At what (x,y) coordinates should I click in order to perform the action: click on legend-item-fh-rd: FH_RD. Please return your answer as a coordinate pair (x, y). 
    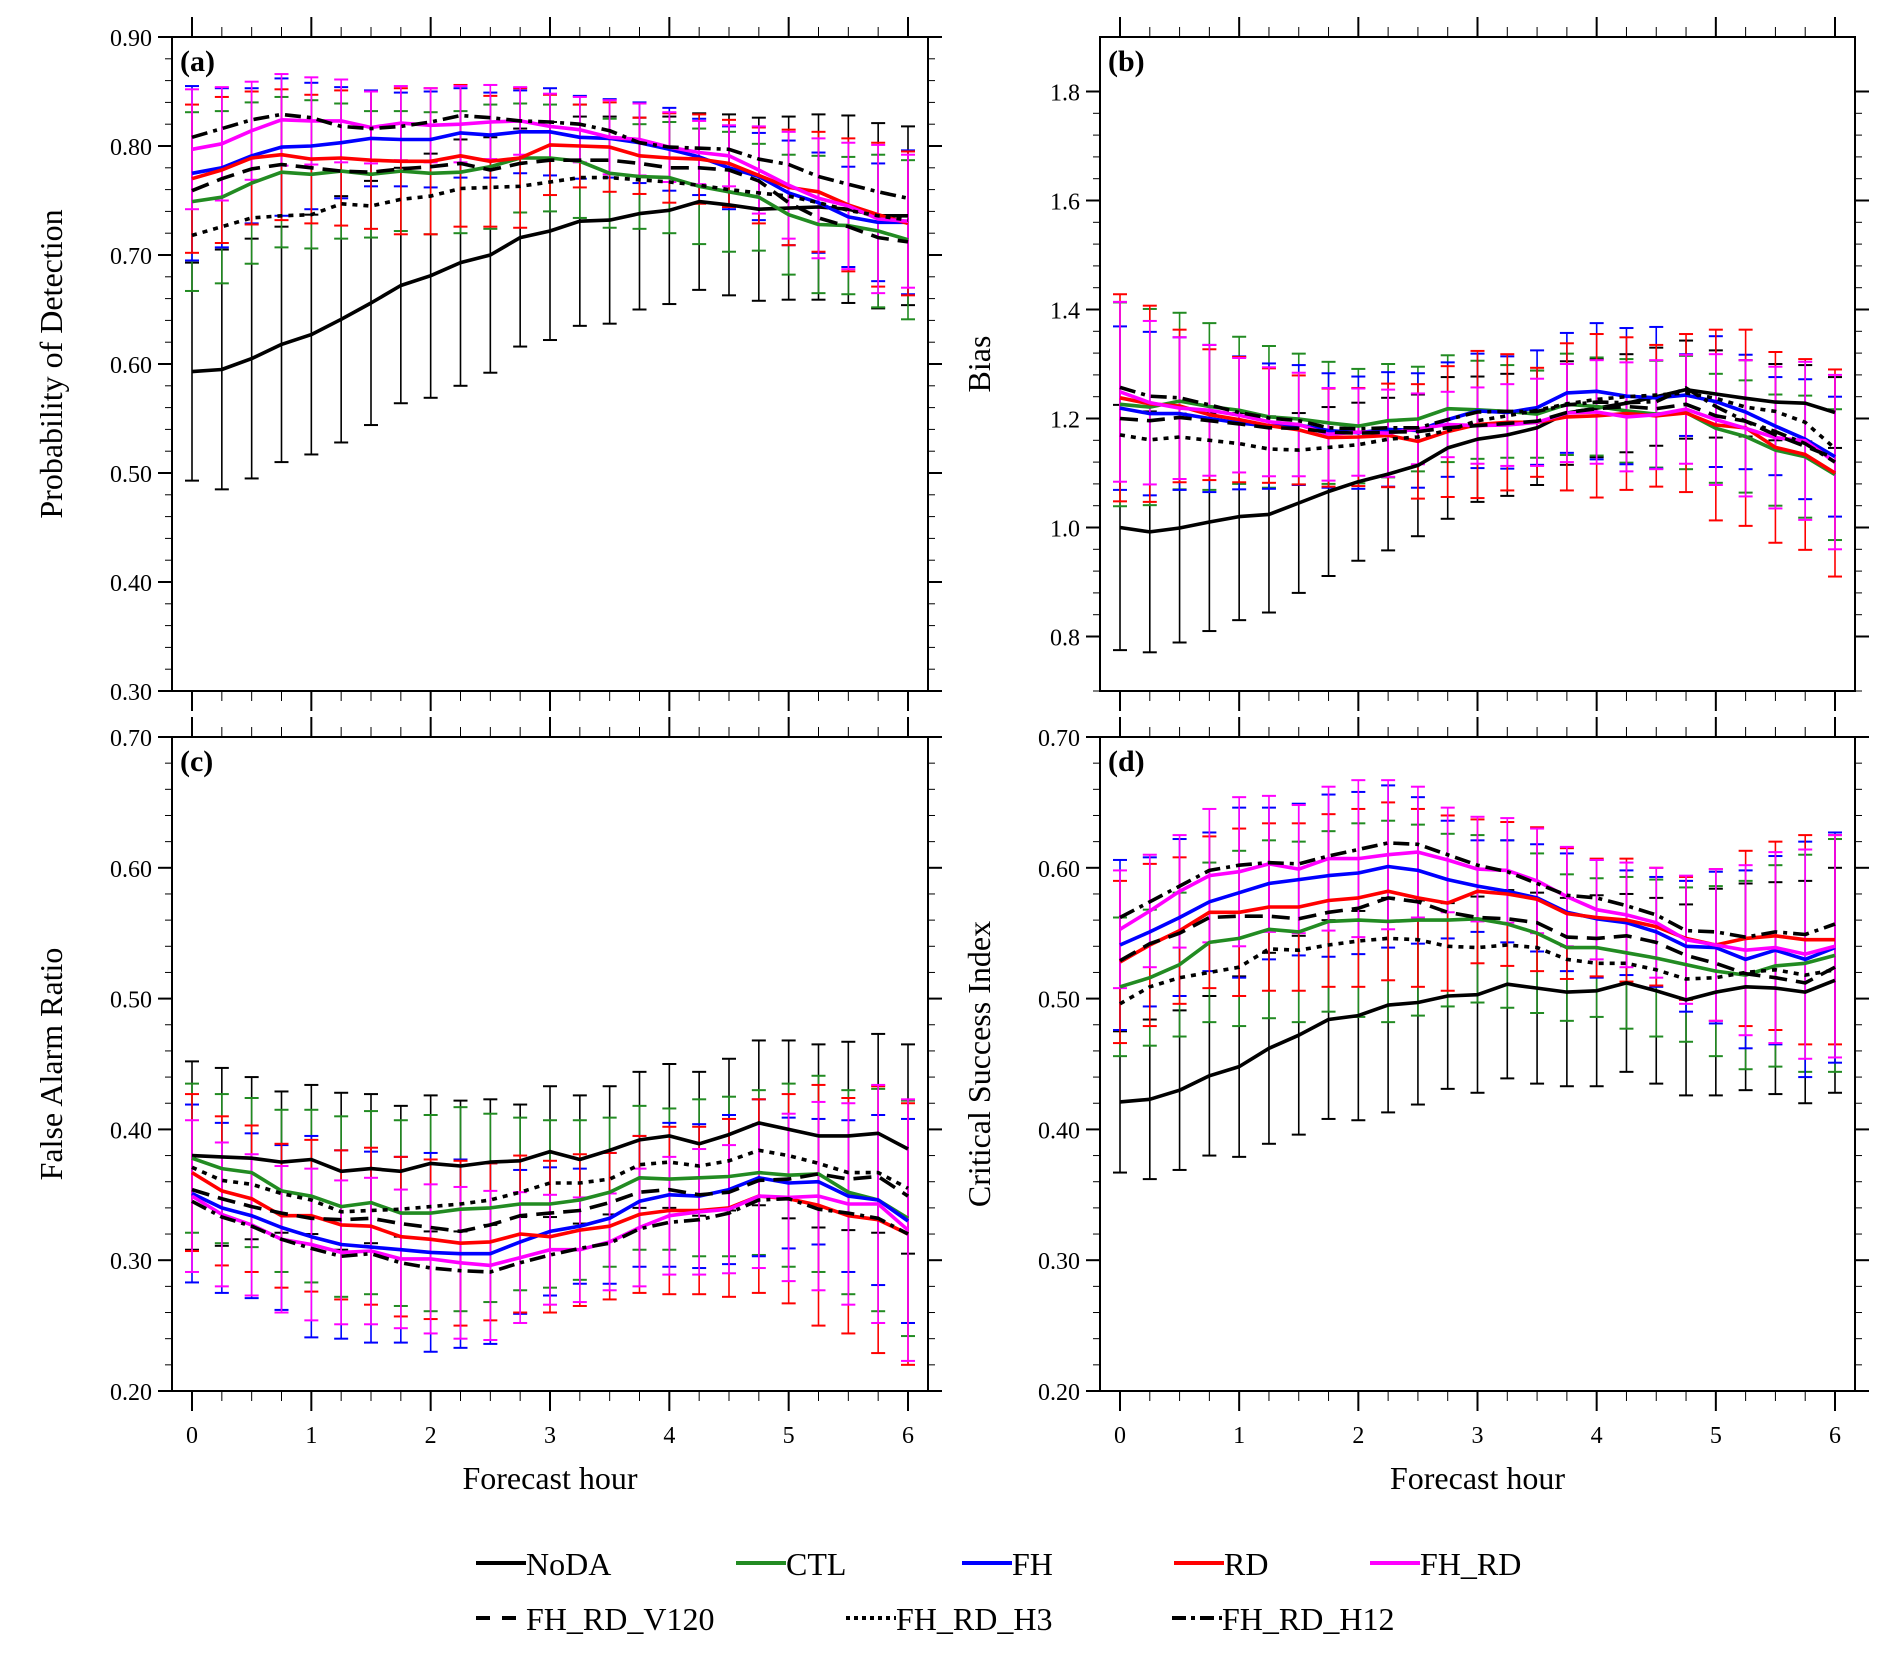
    Looking at the image, I should click on (1445, 1564).